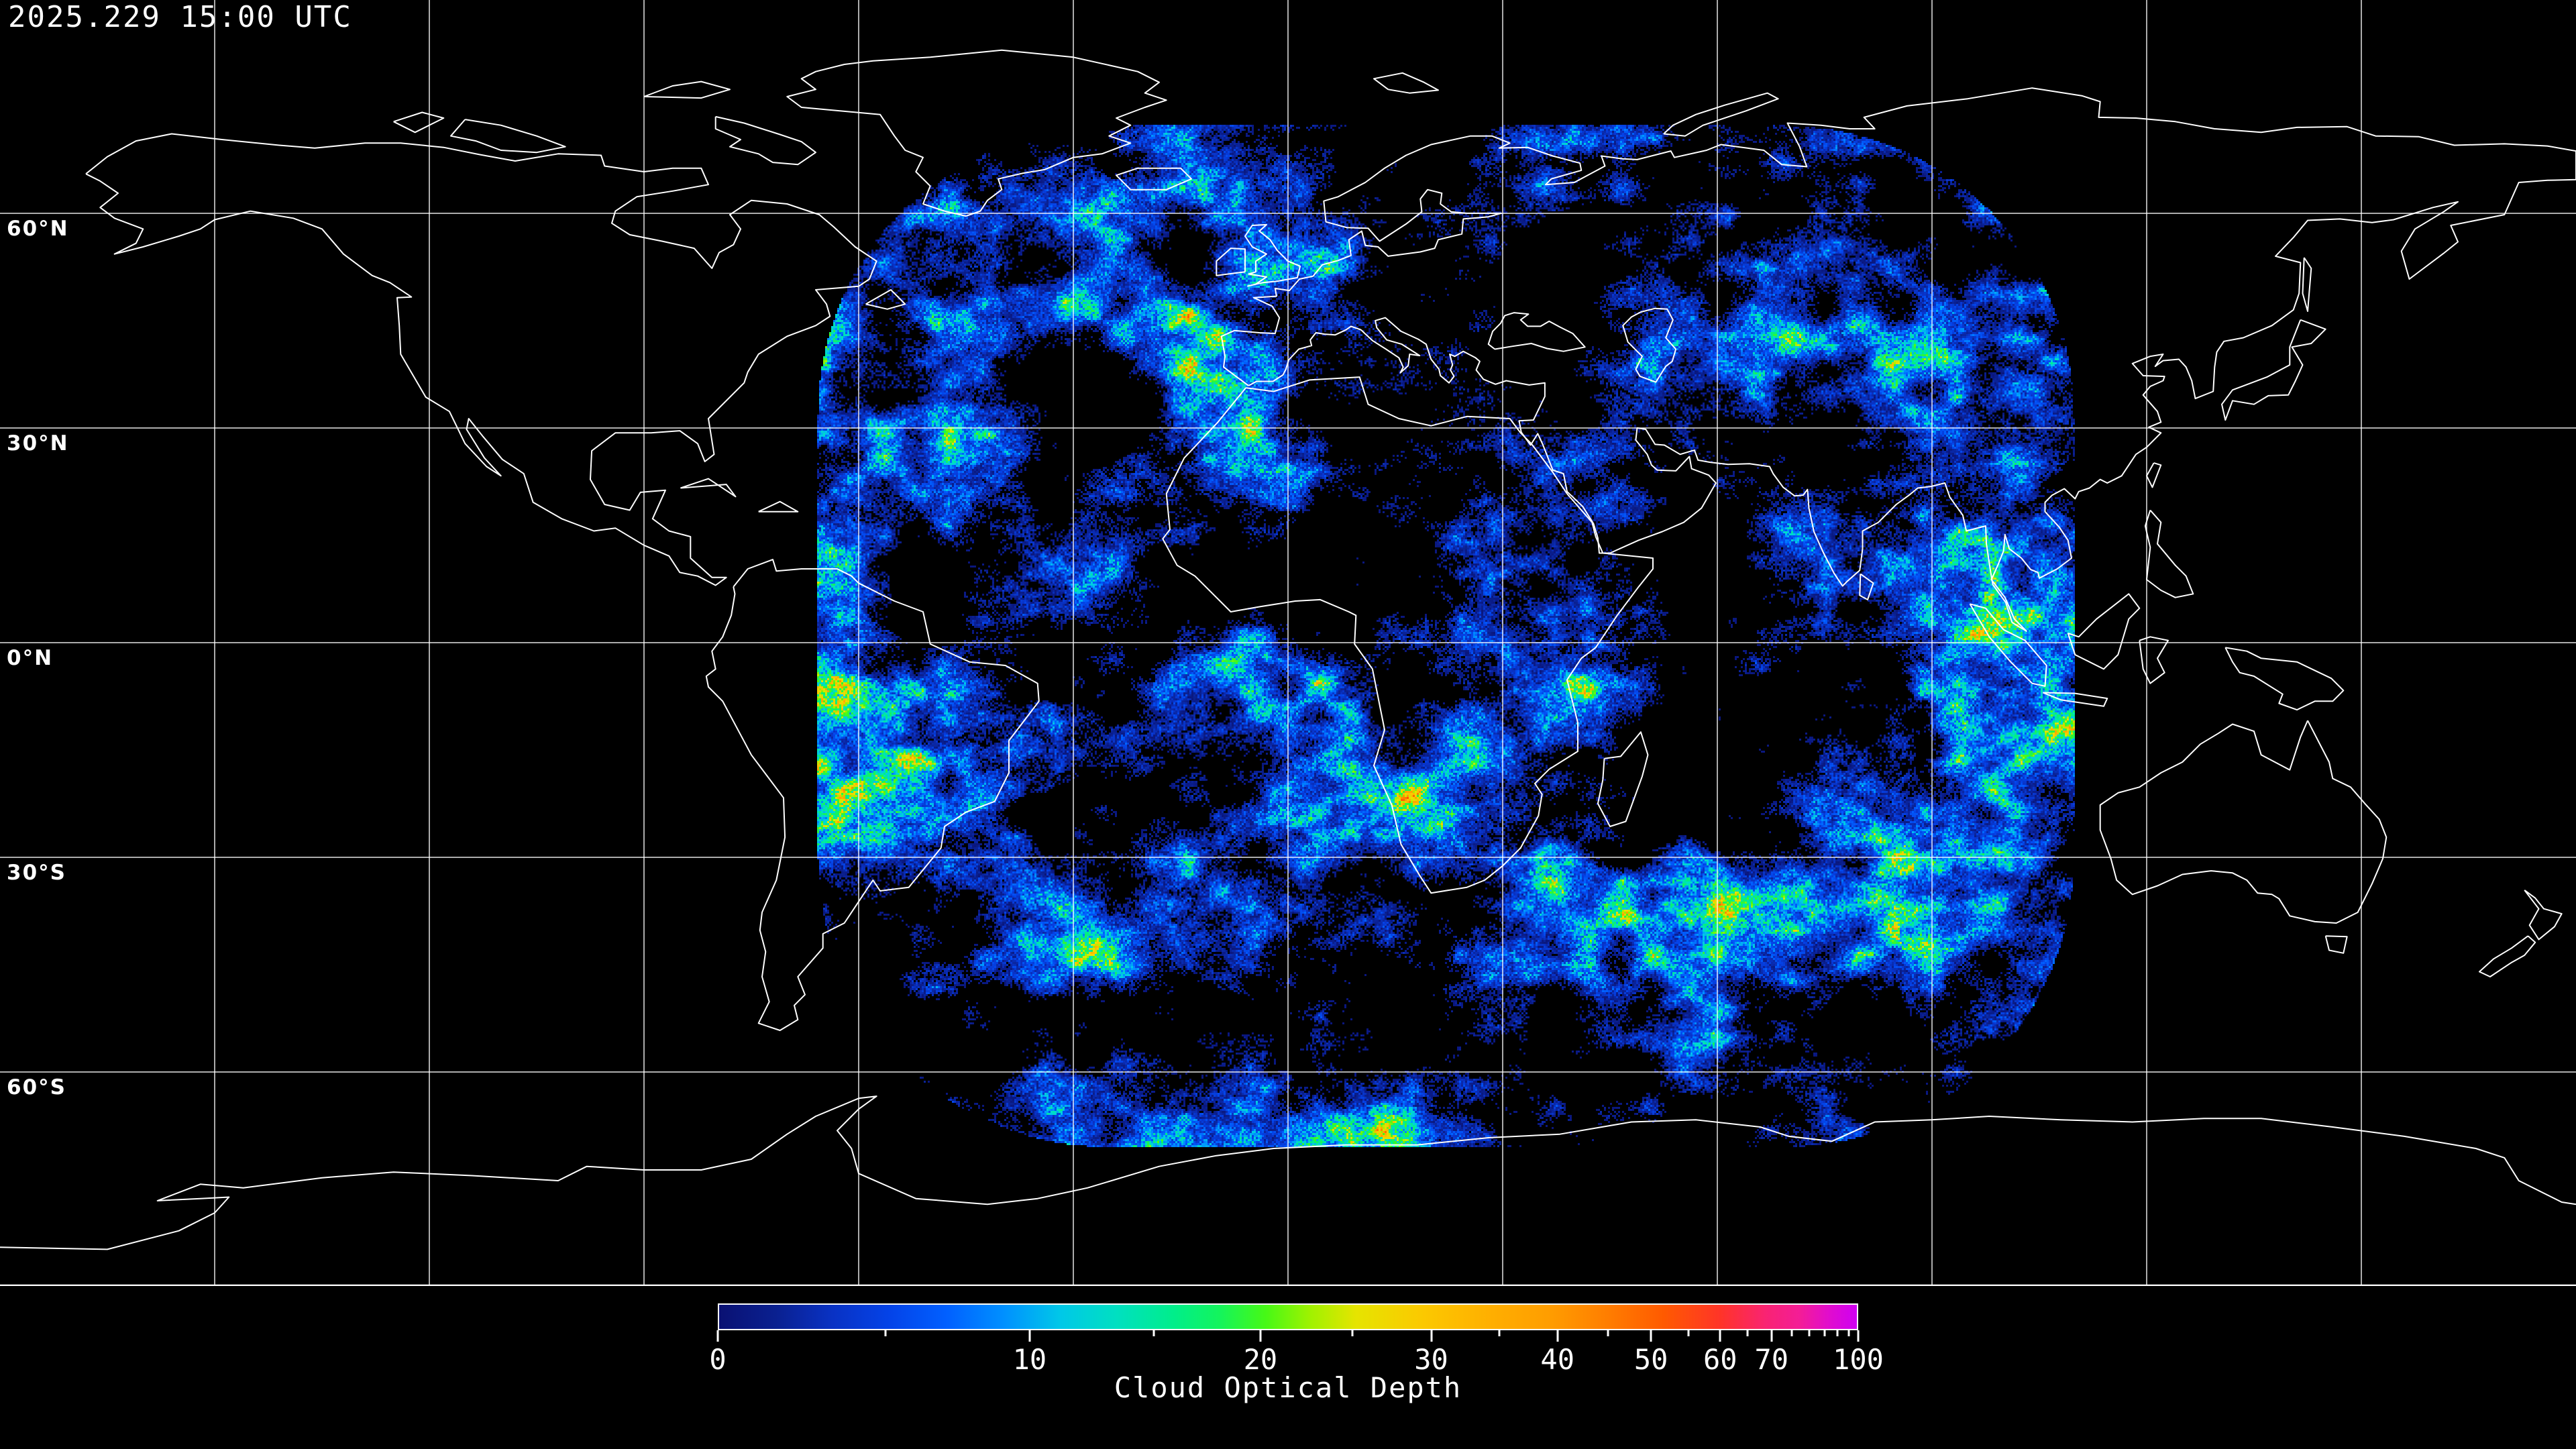  Describe the element at coordinates (1029, 1359) in the screenshot. I see `colorbar-tick-label: 10` at that location.